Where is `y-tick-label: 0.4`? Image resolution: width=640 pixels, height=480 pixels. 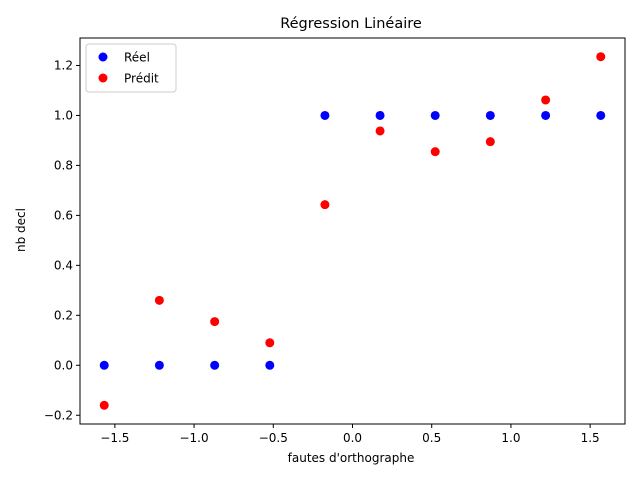
y-tick-label: 0.4 is located at coordinates (63, 265).